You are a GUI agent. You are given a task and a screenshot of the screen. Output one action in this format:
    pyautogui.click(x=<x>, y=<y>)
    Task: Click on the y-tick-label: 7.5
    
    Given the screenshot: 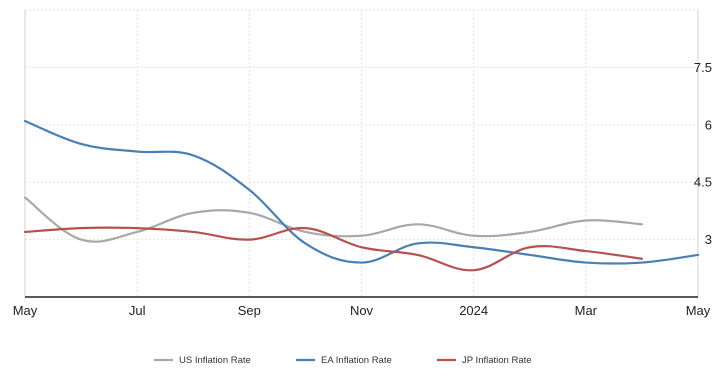 What is the action you would take?
    pyautogui.click(x=703, y=67)
    